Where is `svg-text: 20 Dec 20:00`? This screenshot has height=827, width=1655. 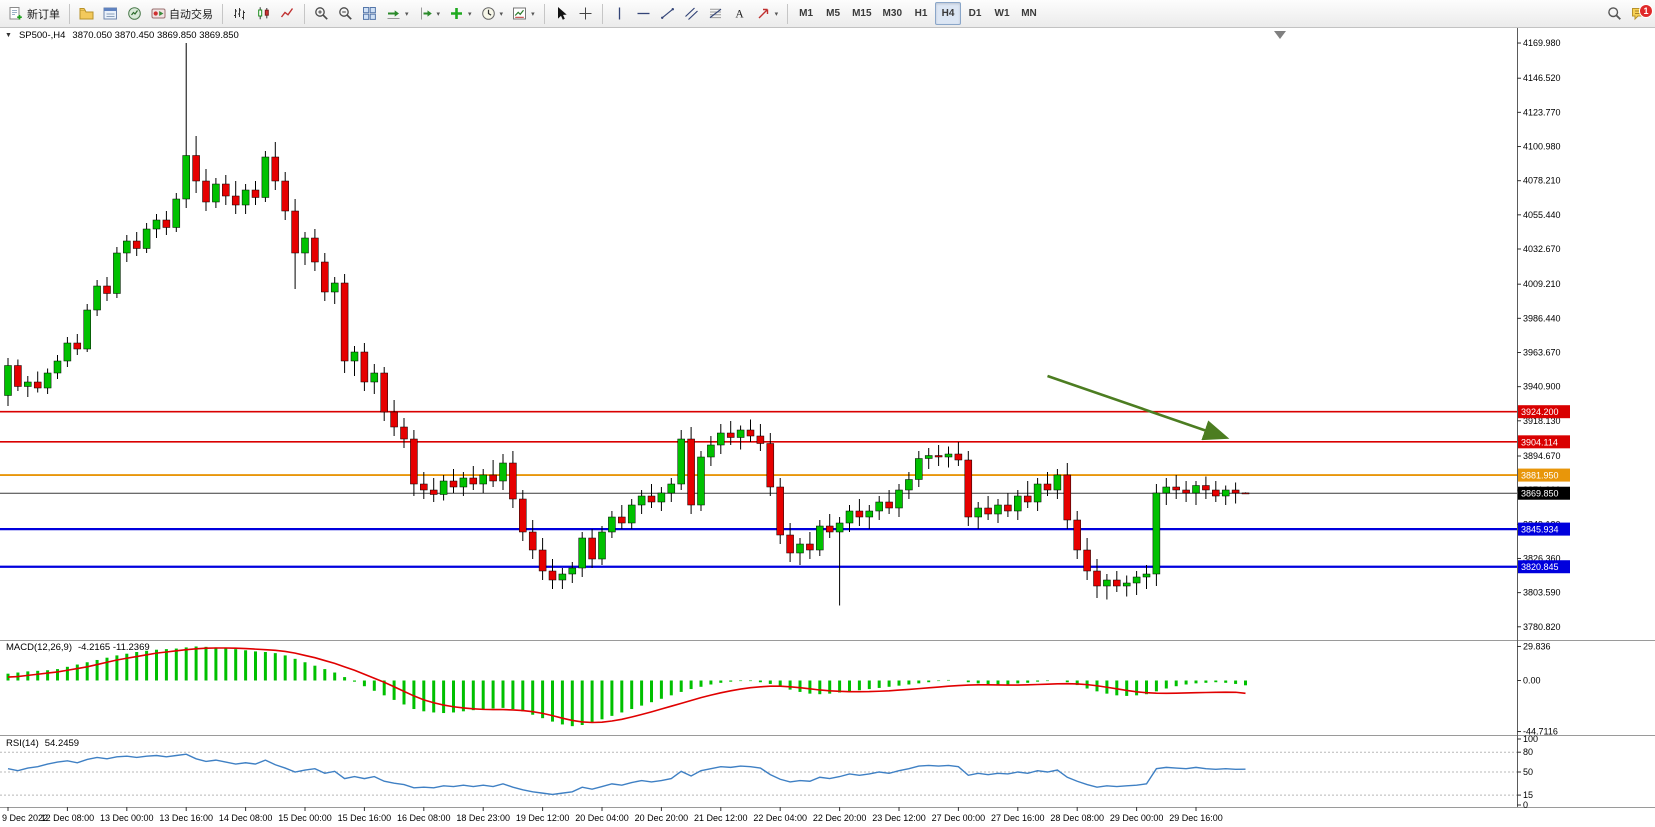
svg-text: 20 Dec 20:00 is located at coordinates (662, 818).